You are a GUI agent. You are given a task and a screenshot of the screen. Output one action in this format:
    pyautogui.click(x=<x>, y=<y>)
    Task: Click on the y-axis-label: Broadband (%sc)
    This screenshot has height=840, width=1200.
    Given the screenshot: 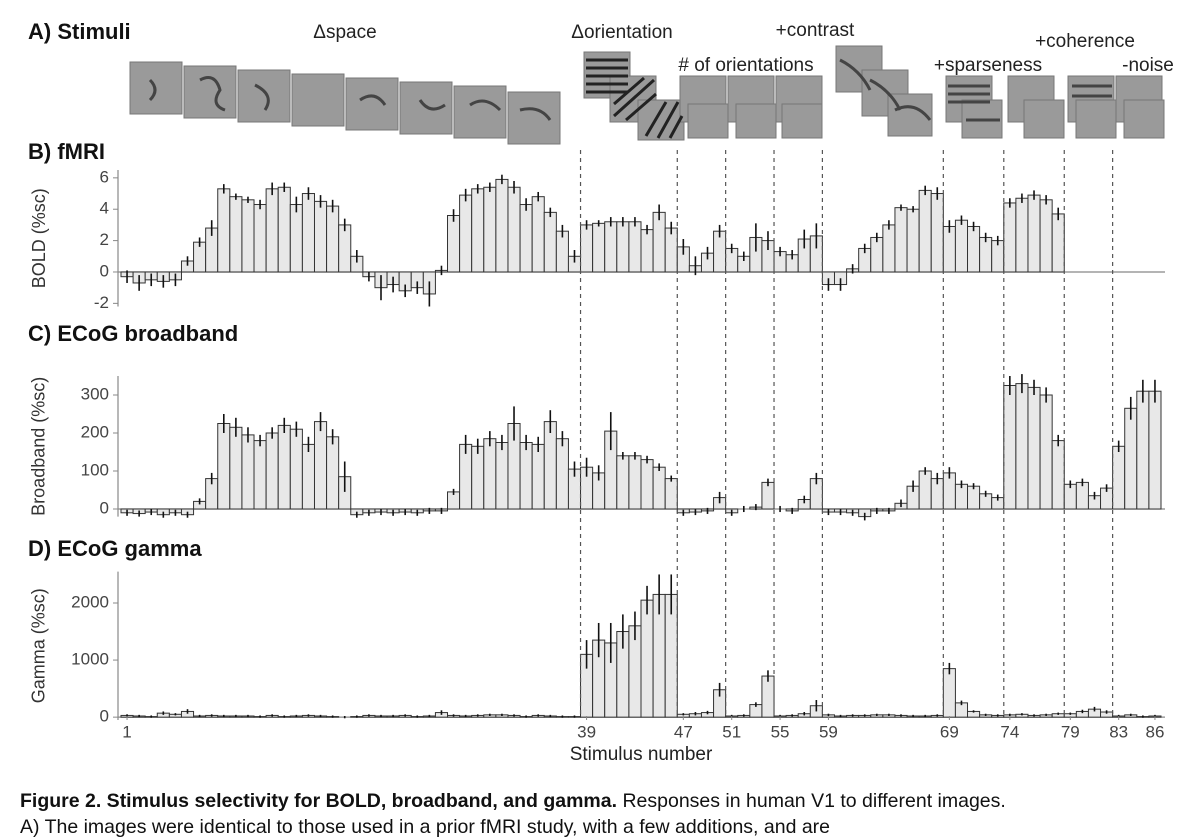 What is the action you would take?
    pyautogui.click(x=39, y=446)
    